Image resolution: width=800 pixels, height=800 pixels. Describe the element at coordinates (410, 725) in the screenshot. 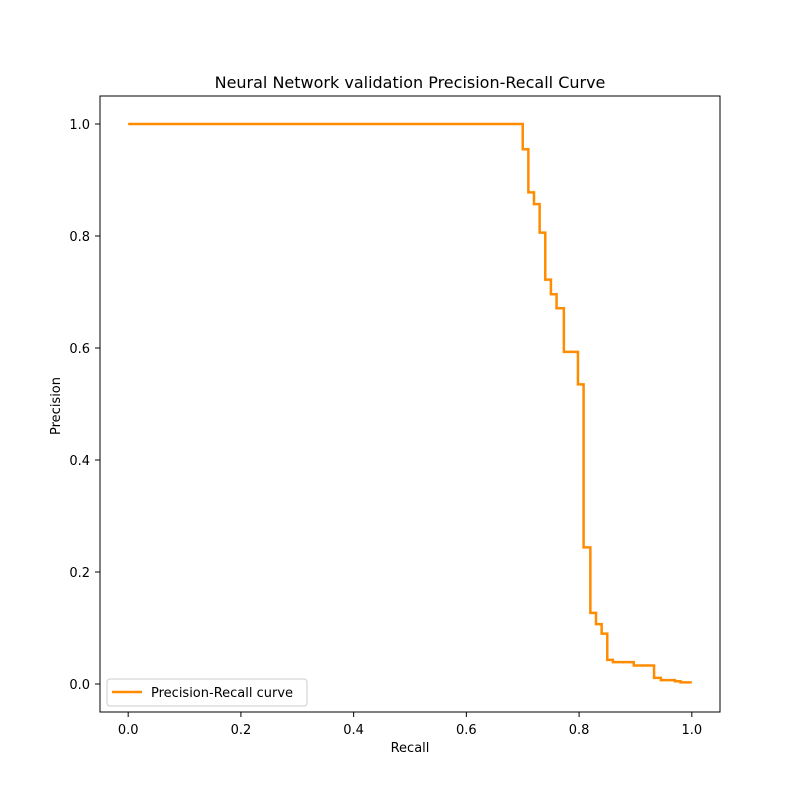

I see `x-axis: 0.0 0.2 0.4 0.6 0.8 1.0` at that location.